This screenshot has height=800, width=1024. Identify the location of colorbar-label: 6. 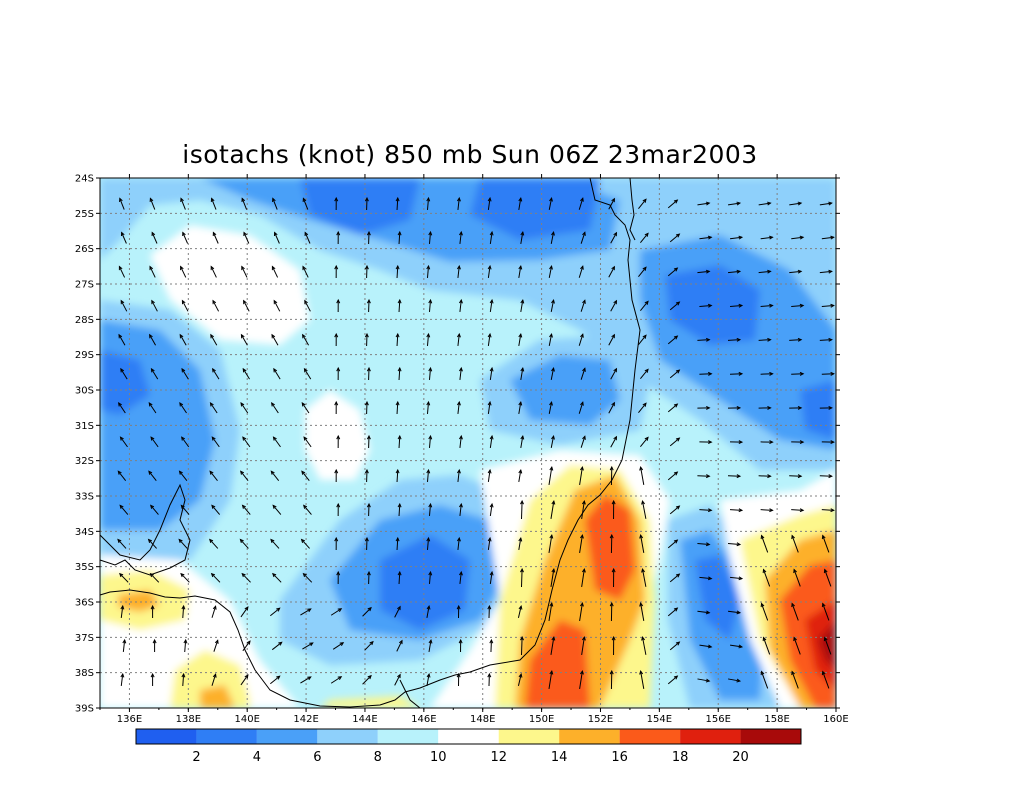
(317, 757).